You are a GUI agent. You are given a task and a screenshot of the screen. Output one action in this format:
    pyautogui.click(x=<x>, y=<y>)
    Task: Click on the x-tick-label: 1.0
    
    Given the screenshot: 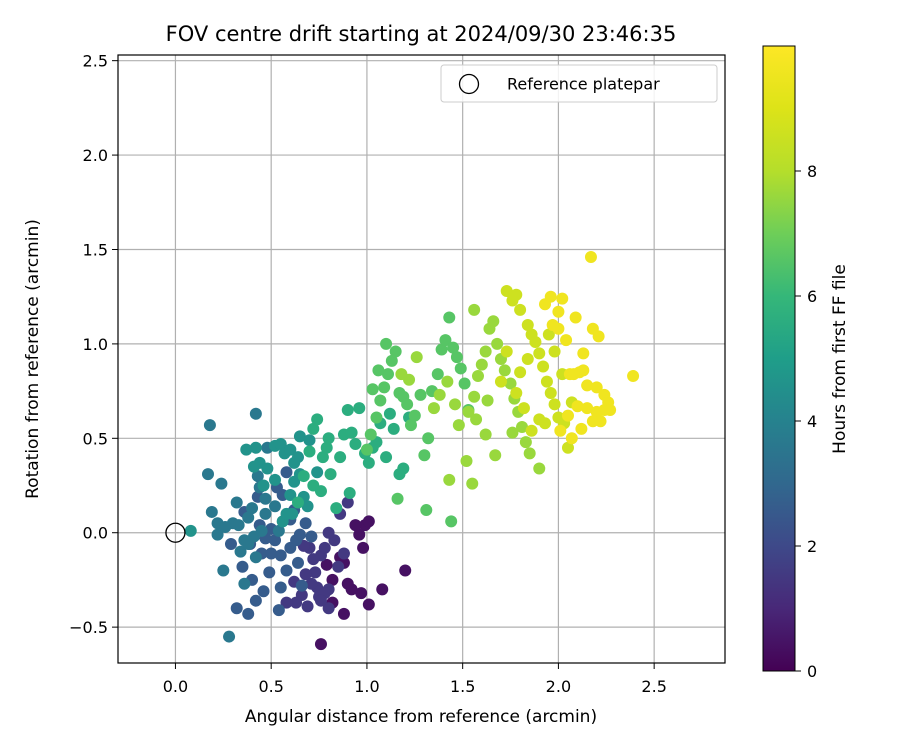 What is the action you would take?
    pyautogui.click(x=366, y=686)
    